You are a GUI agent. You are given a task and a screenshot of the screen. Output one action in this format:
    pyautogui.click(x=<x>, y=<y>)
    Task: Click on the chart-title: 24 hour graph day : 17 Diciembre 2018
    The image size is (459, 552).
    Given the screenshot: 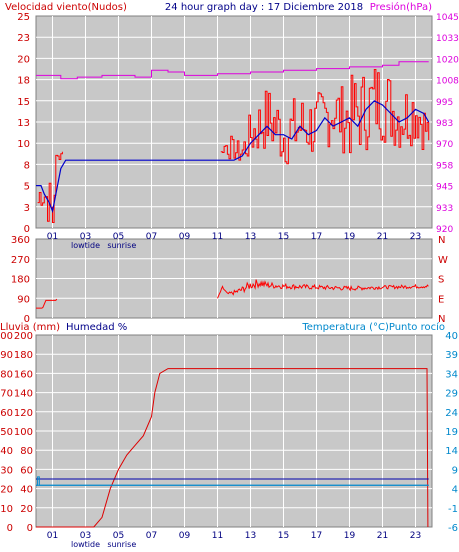 What is the action you would take?
    pyautogui.click(x=264, y=7)
    